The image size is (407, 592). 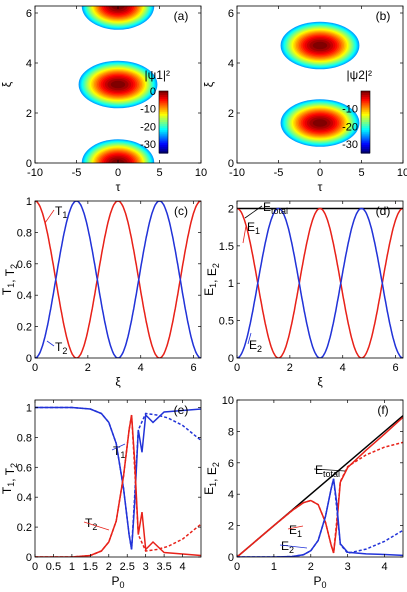 I want to click on series-line-dashed, so click(x=118, y=279).